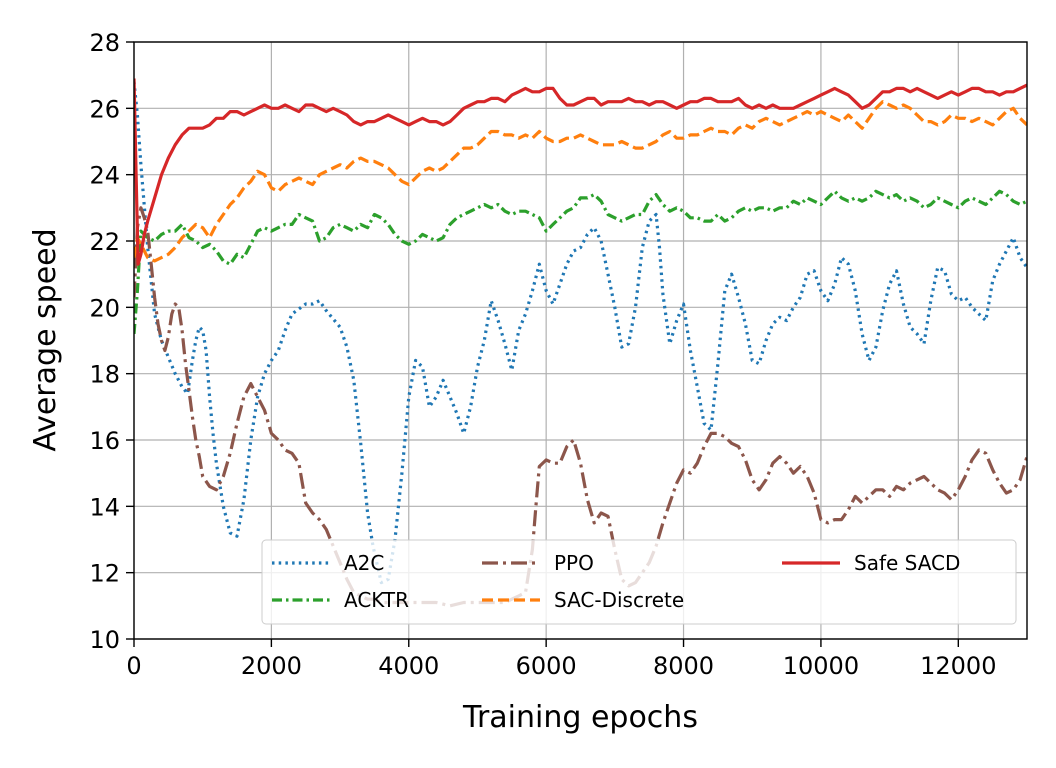 The height and width of the screenshot is (768, 1056). I want to click on x-tick-label: 12000, so click(958, 666).